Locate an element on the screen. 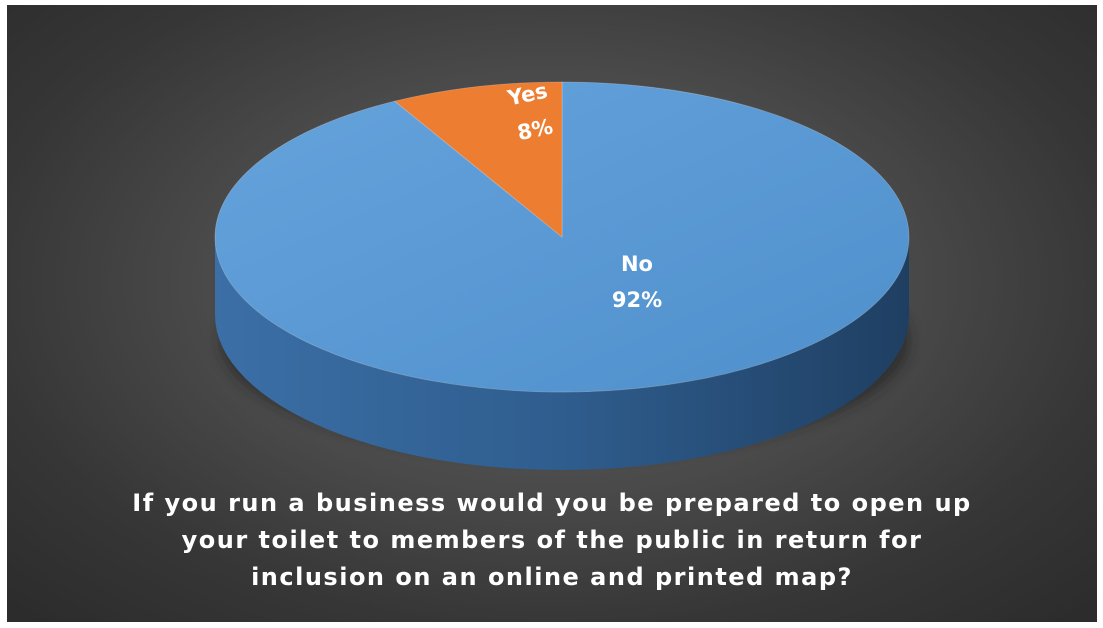  slice-category-no: No is located at coordinates (637, 264).